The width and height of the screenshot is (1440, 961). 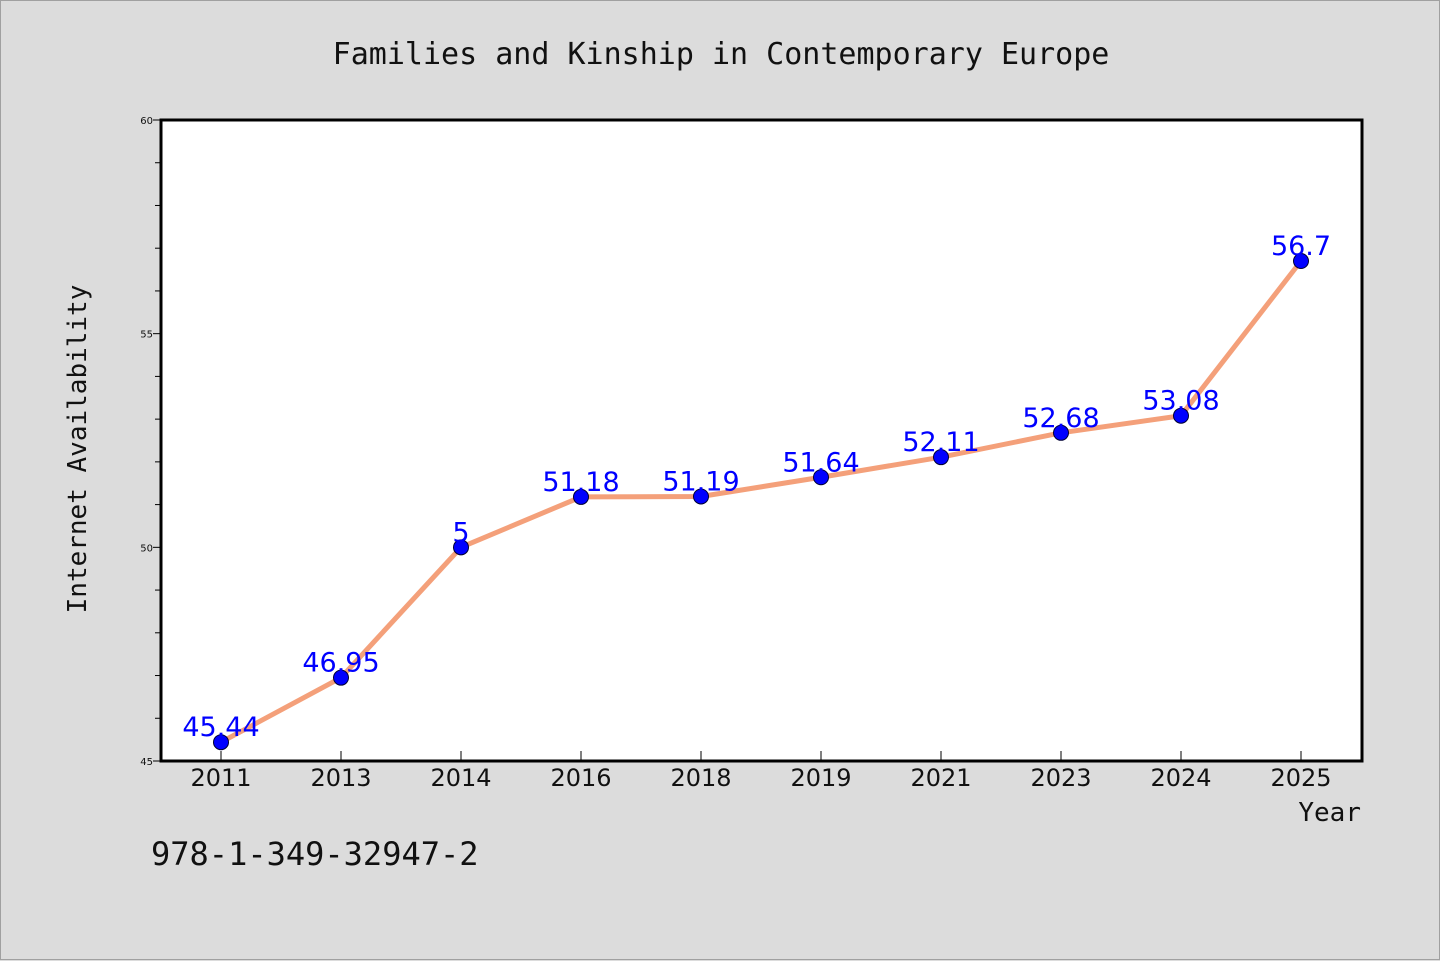 What do you see at coordinates (1060, 778) in the screenshot?
I see `x-tick-label: 2023` at bounding box center [1060, 778].